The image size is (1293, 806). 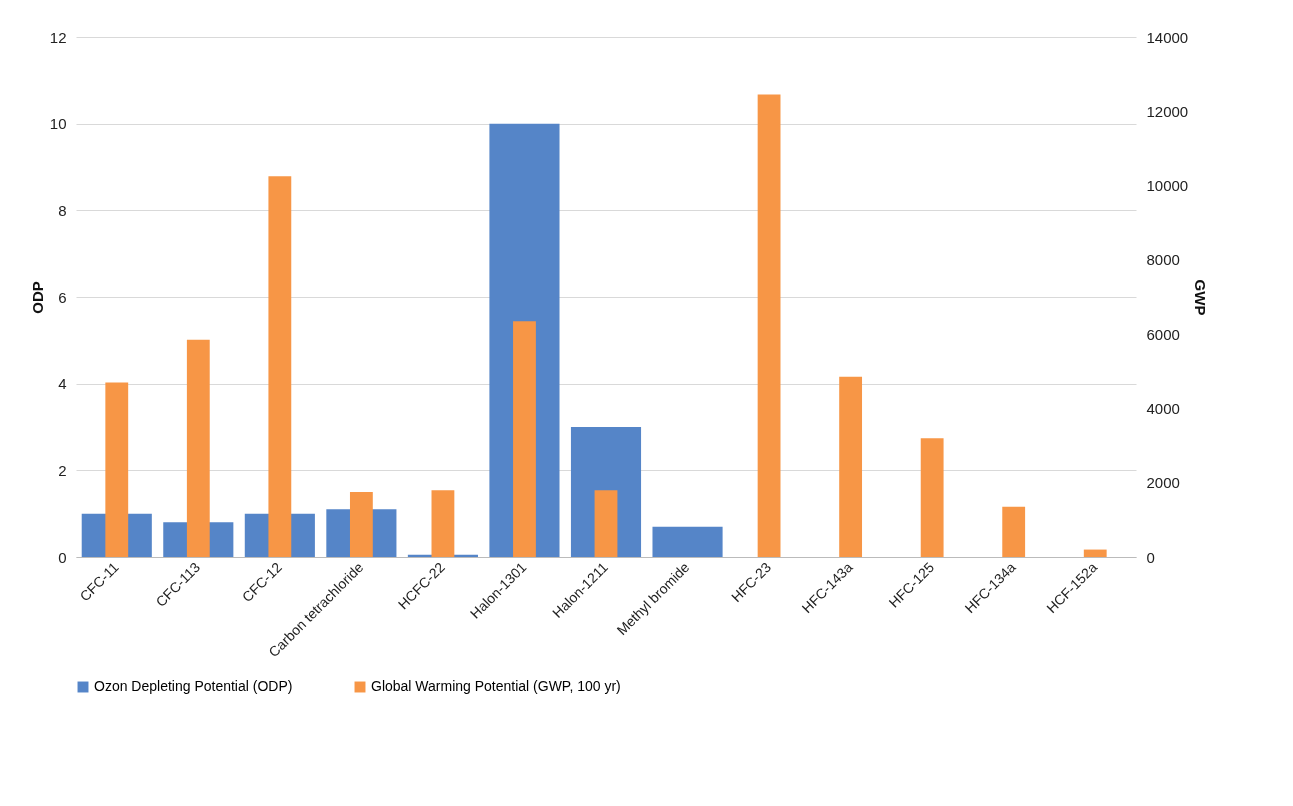 What do you see at coordinates (62, 384) in the screenshot?
I see `y-tick-label: 4` at bounding box center [62, 384].